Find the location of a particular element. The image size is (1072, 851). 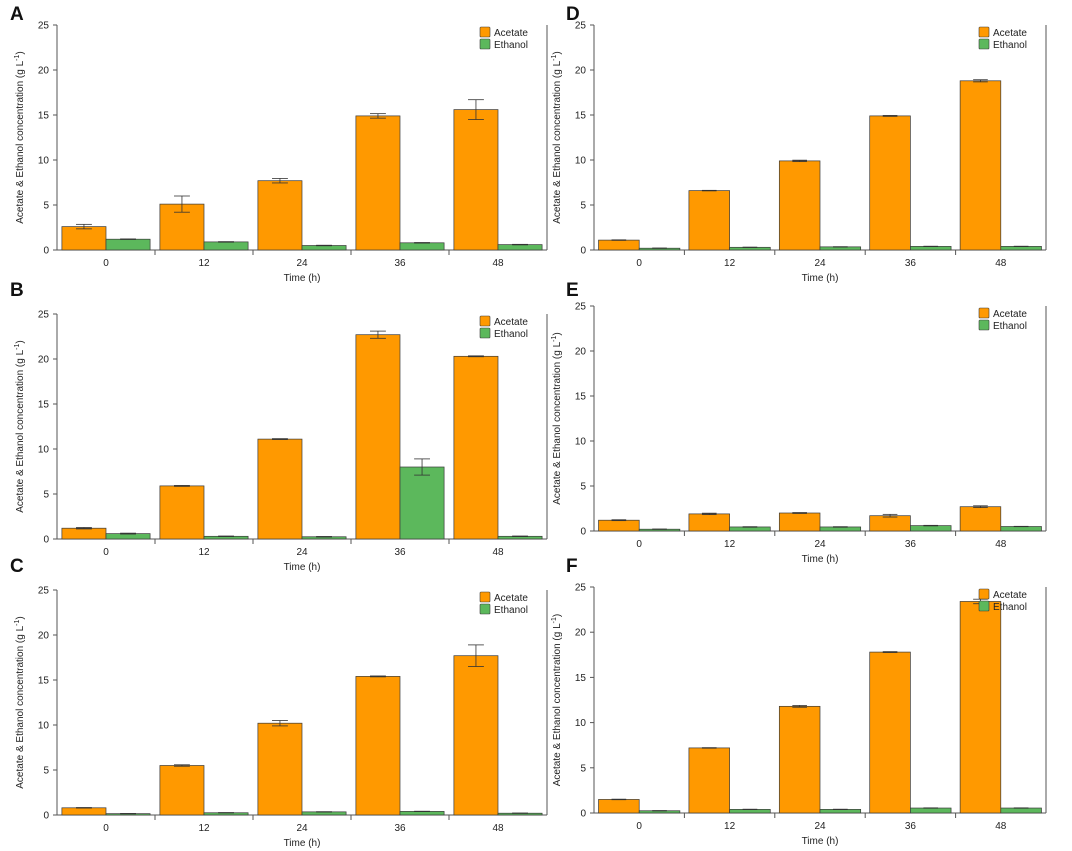

panel-letter: B is located at coordinates (17, 290).